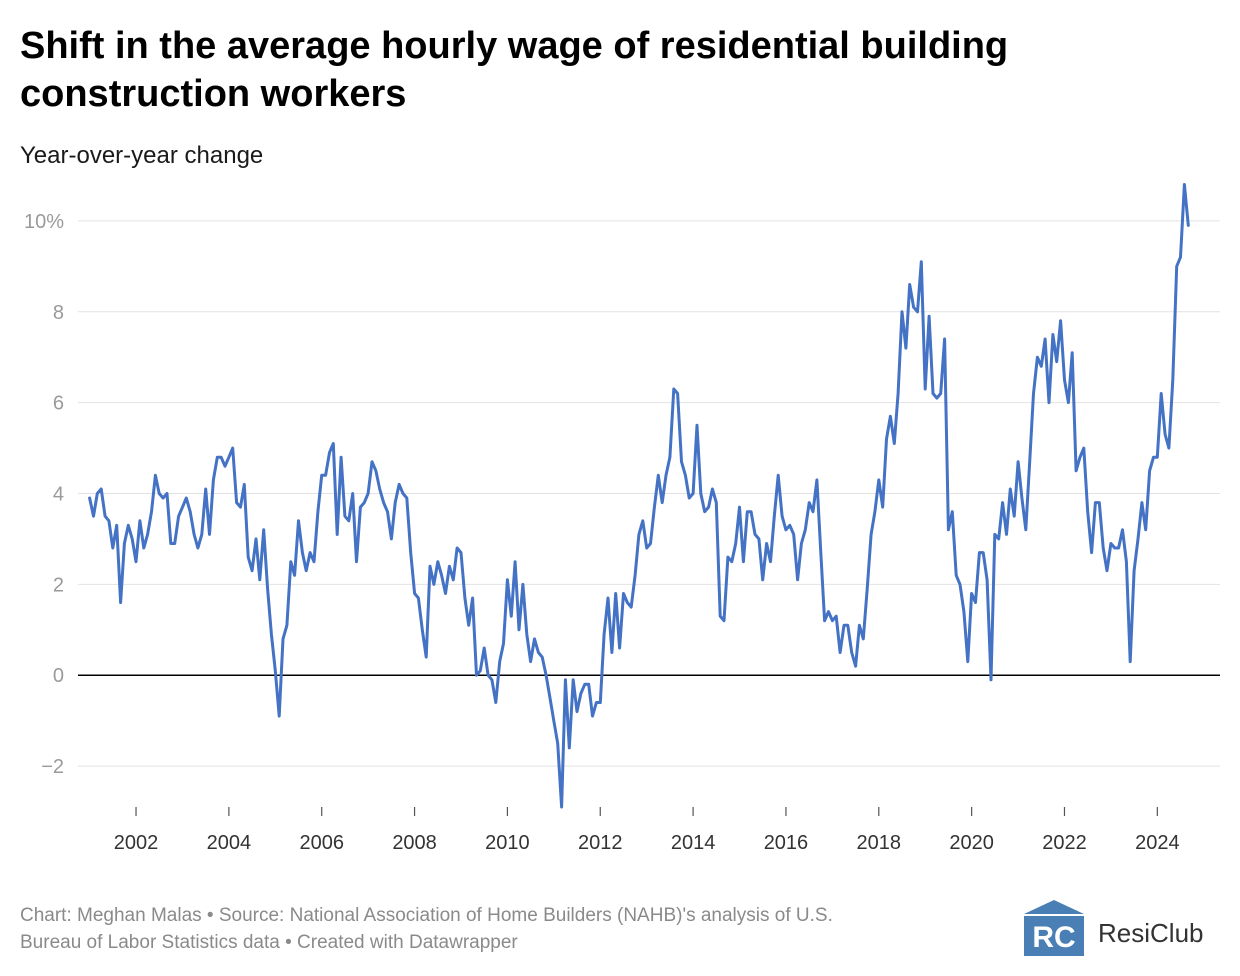 The height and width of the screenshot is (976, 1240). I want to click on x-tick-label: 2018, so click(879, 843).